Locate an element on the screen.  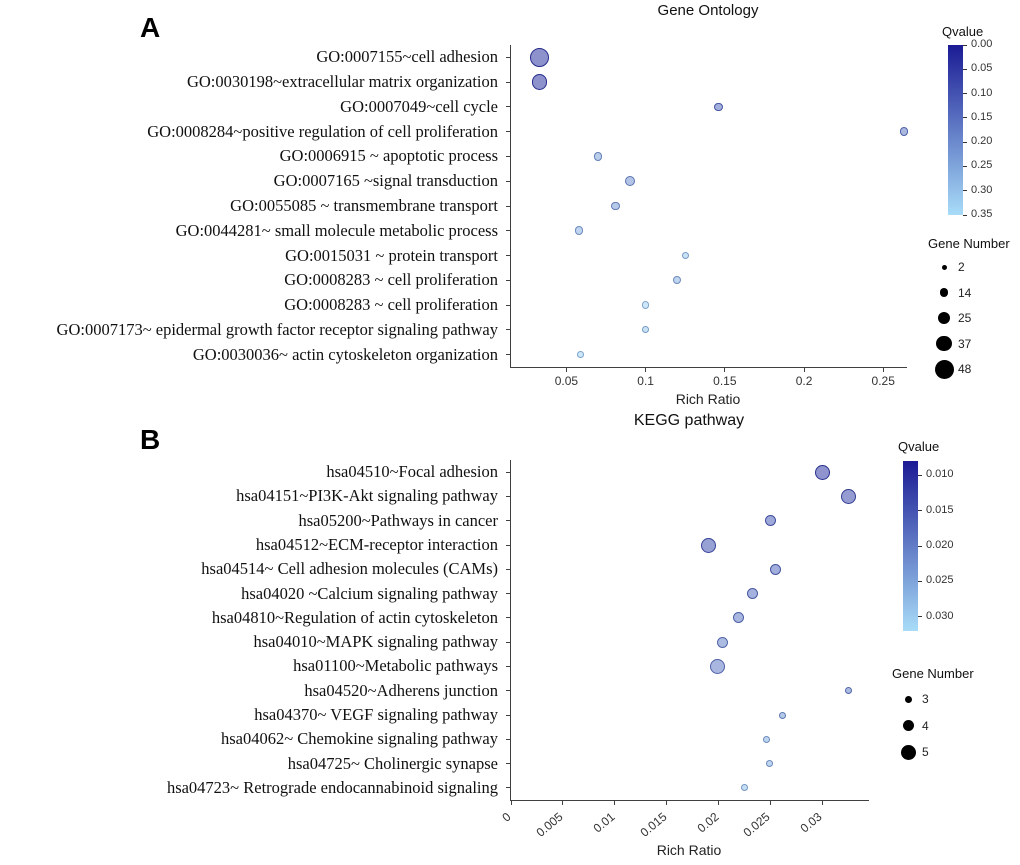
chart-title-kegg-pathway: KEGG pathway is located at coordinates (689, 420).